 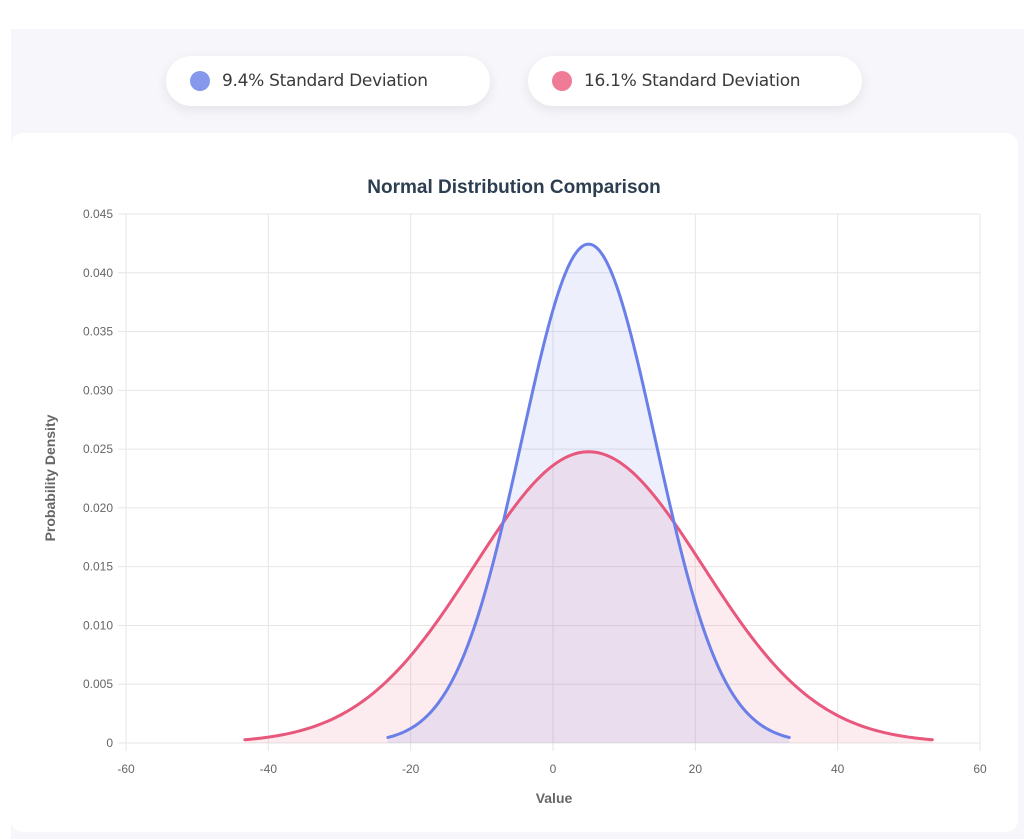 I want to click on x-tick-label: -60, so click(x=126, y=769).